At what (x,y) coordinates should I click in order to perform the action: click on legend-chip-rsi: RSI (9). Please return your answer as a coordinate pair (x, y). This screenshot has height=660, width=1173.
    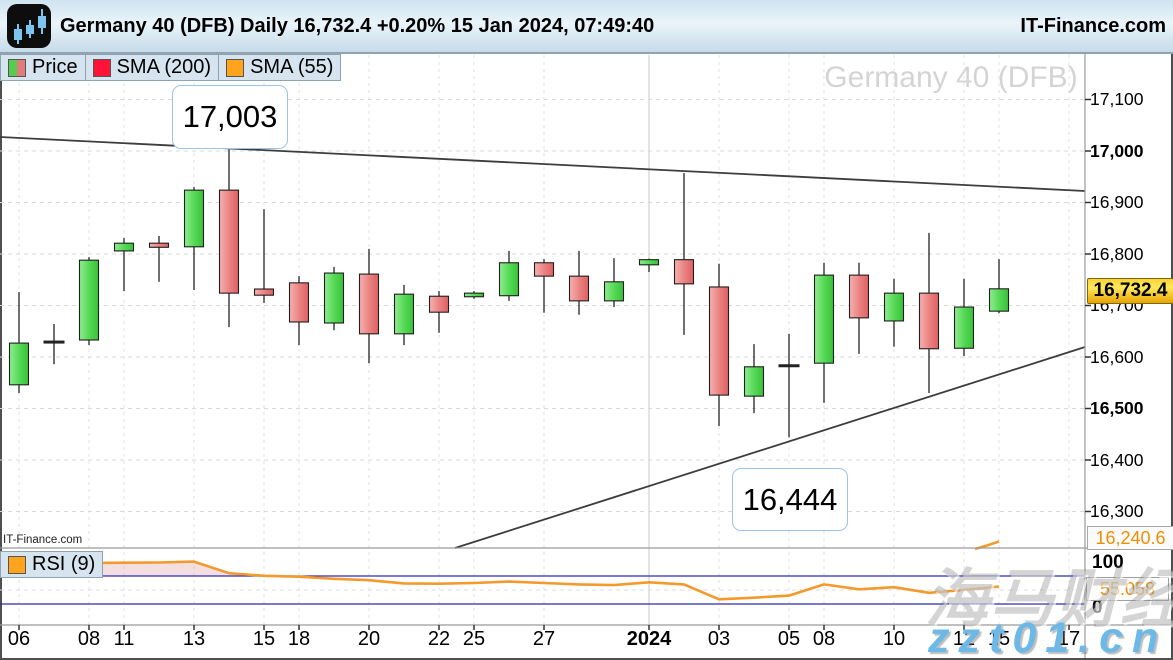
    Looking at the image, I should click on (52, 564).